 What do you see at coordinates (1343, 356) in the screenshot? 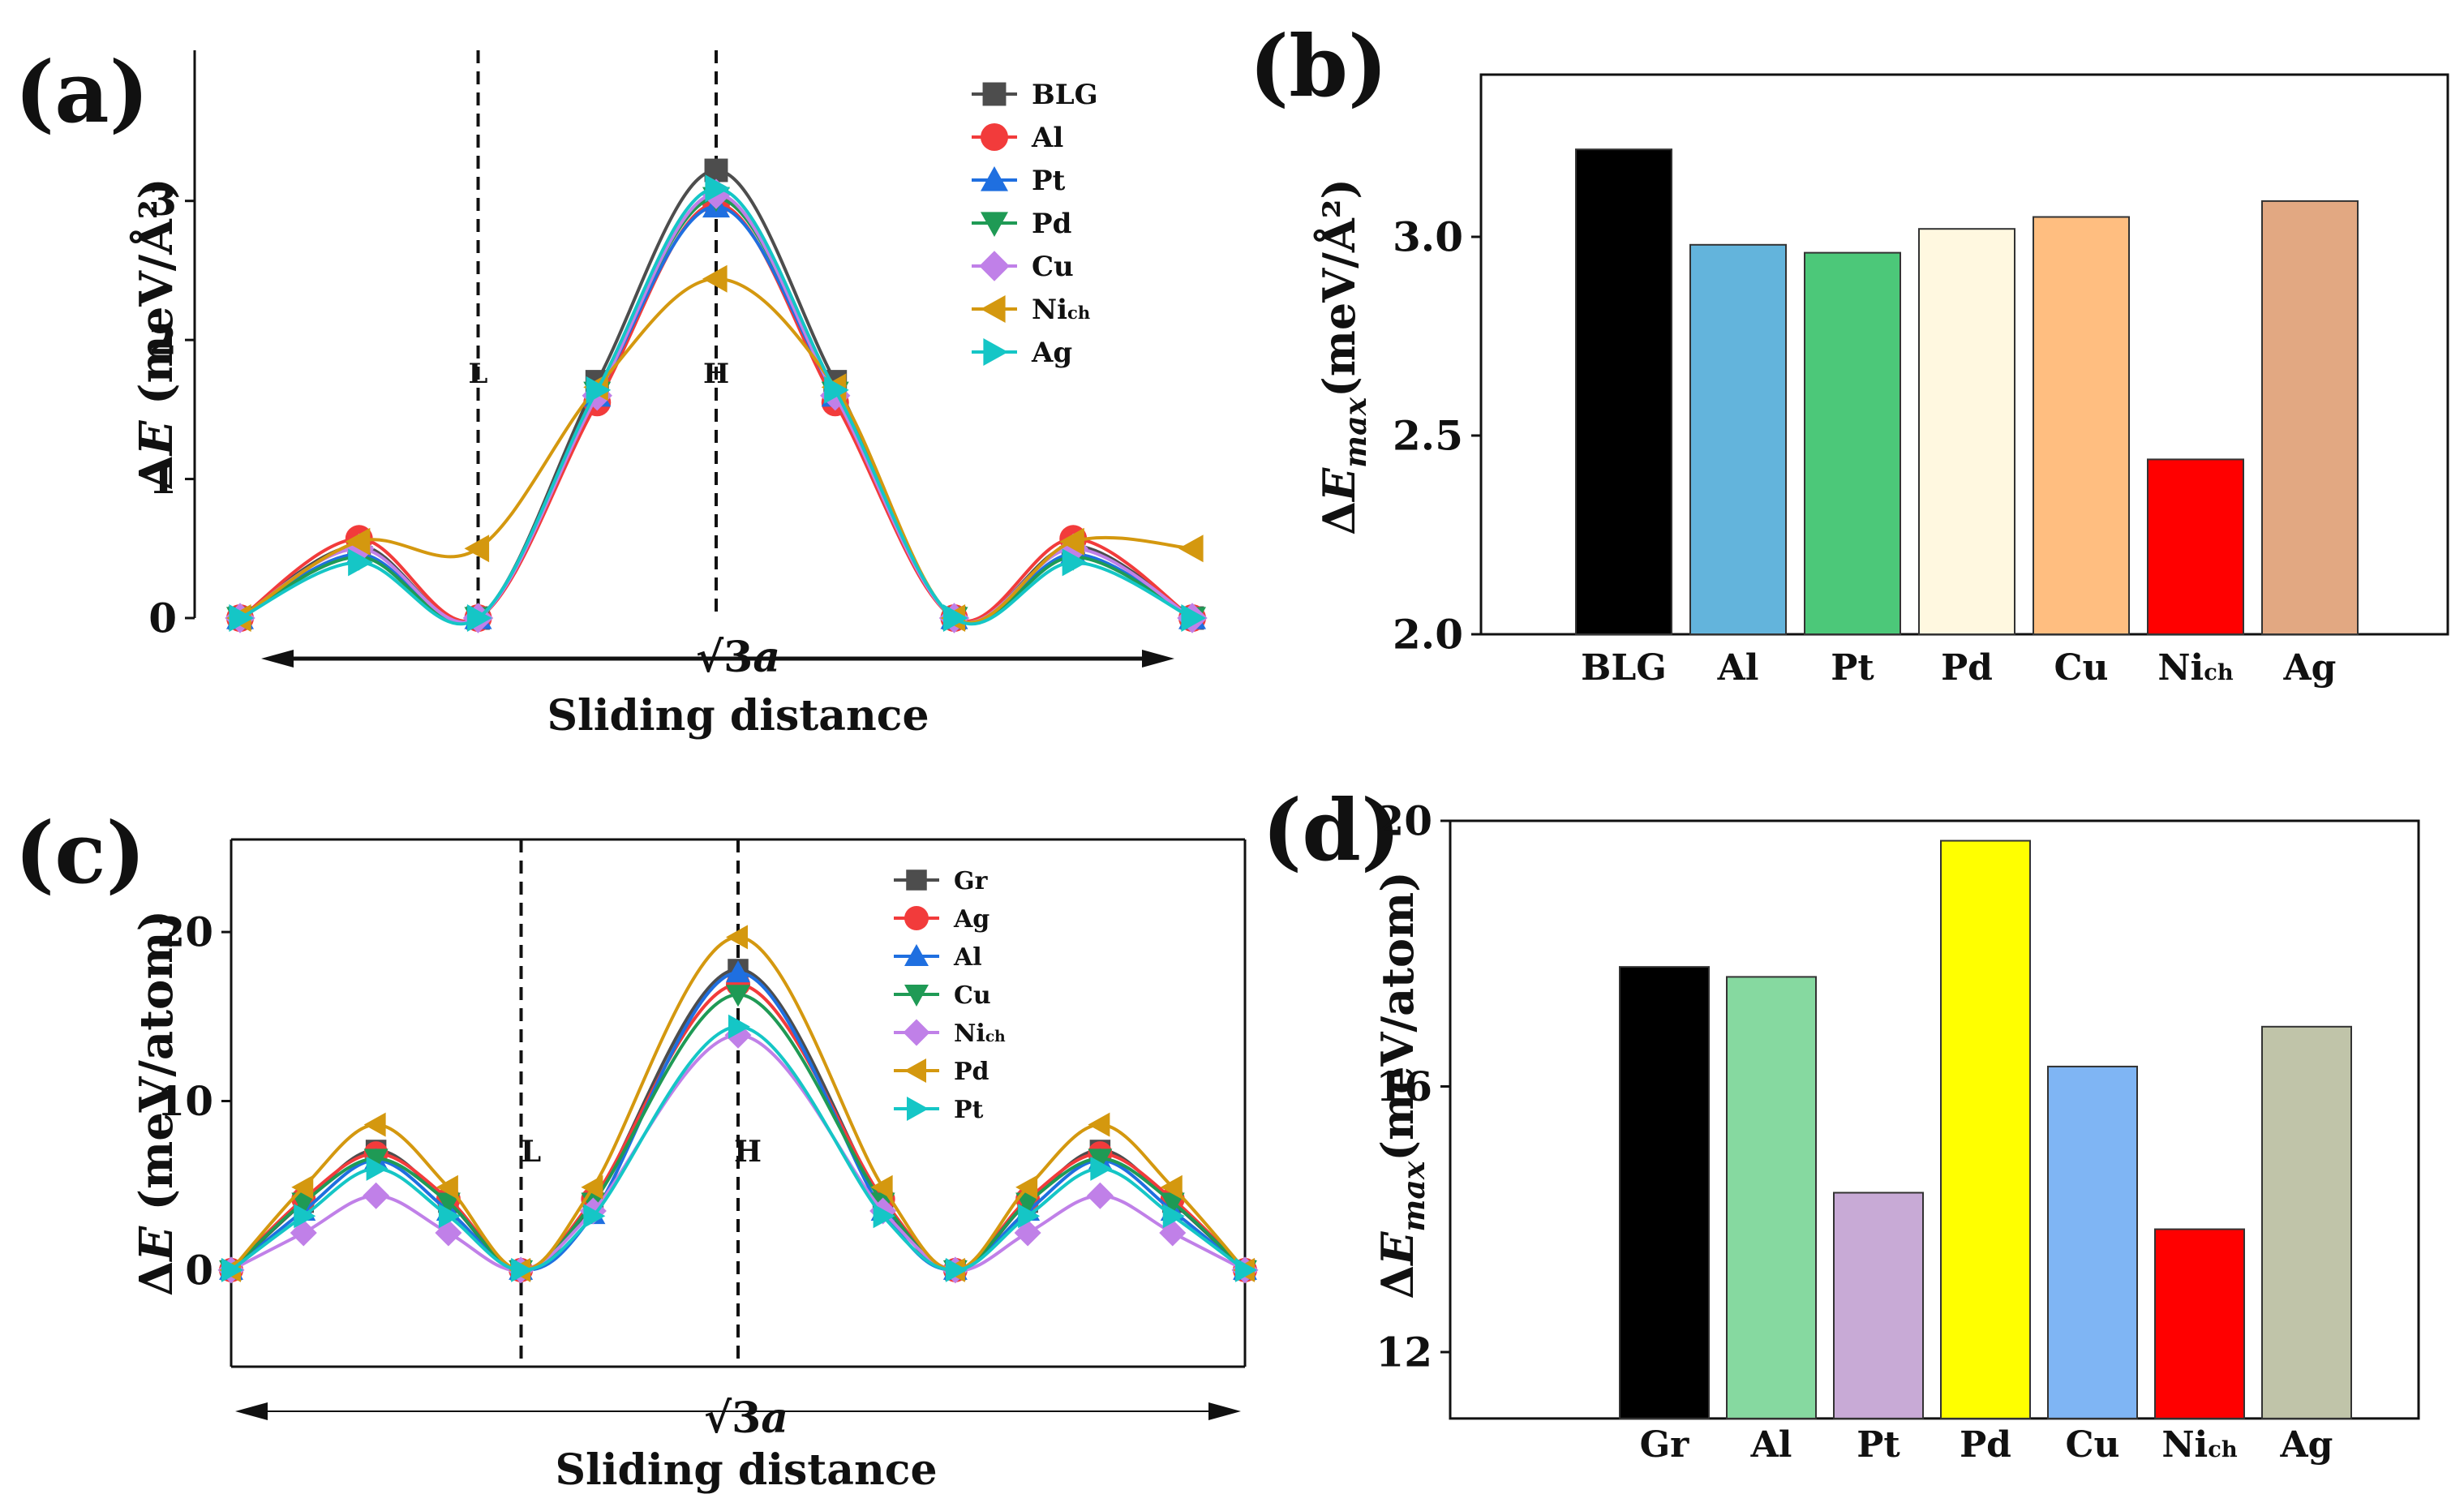
I see `y-axis-title: ΔEmax(meV/Å²)` at bounding box center [1343, 356].